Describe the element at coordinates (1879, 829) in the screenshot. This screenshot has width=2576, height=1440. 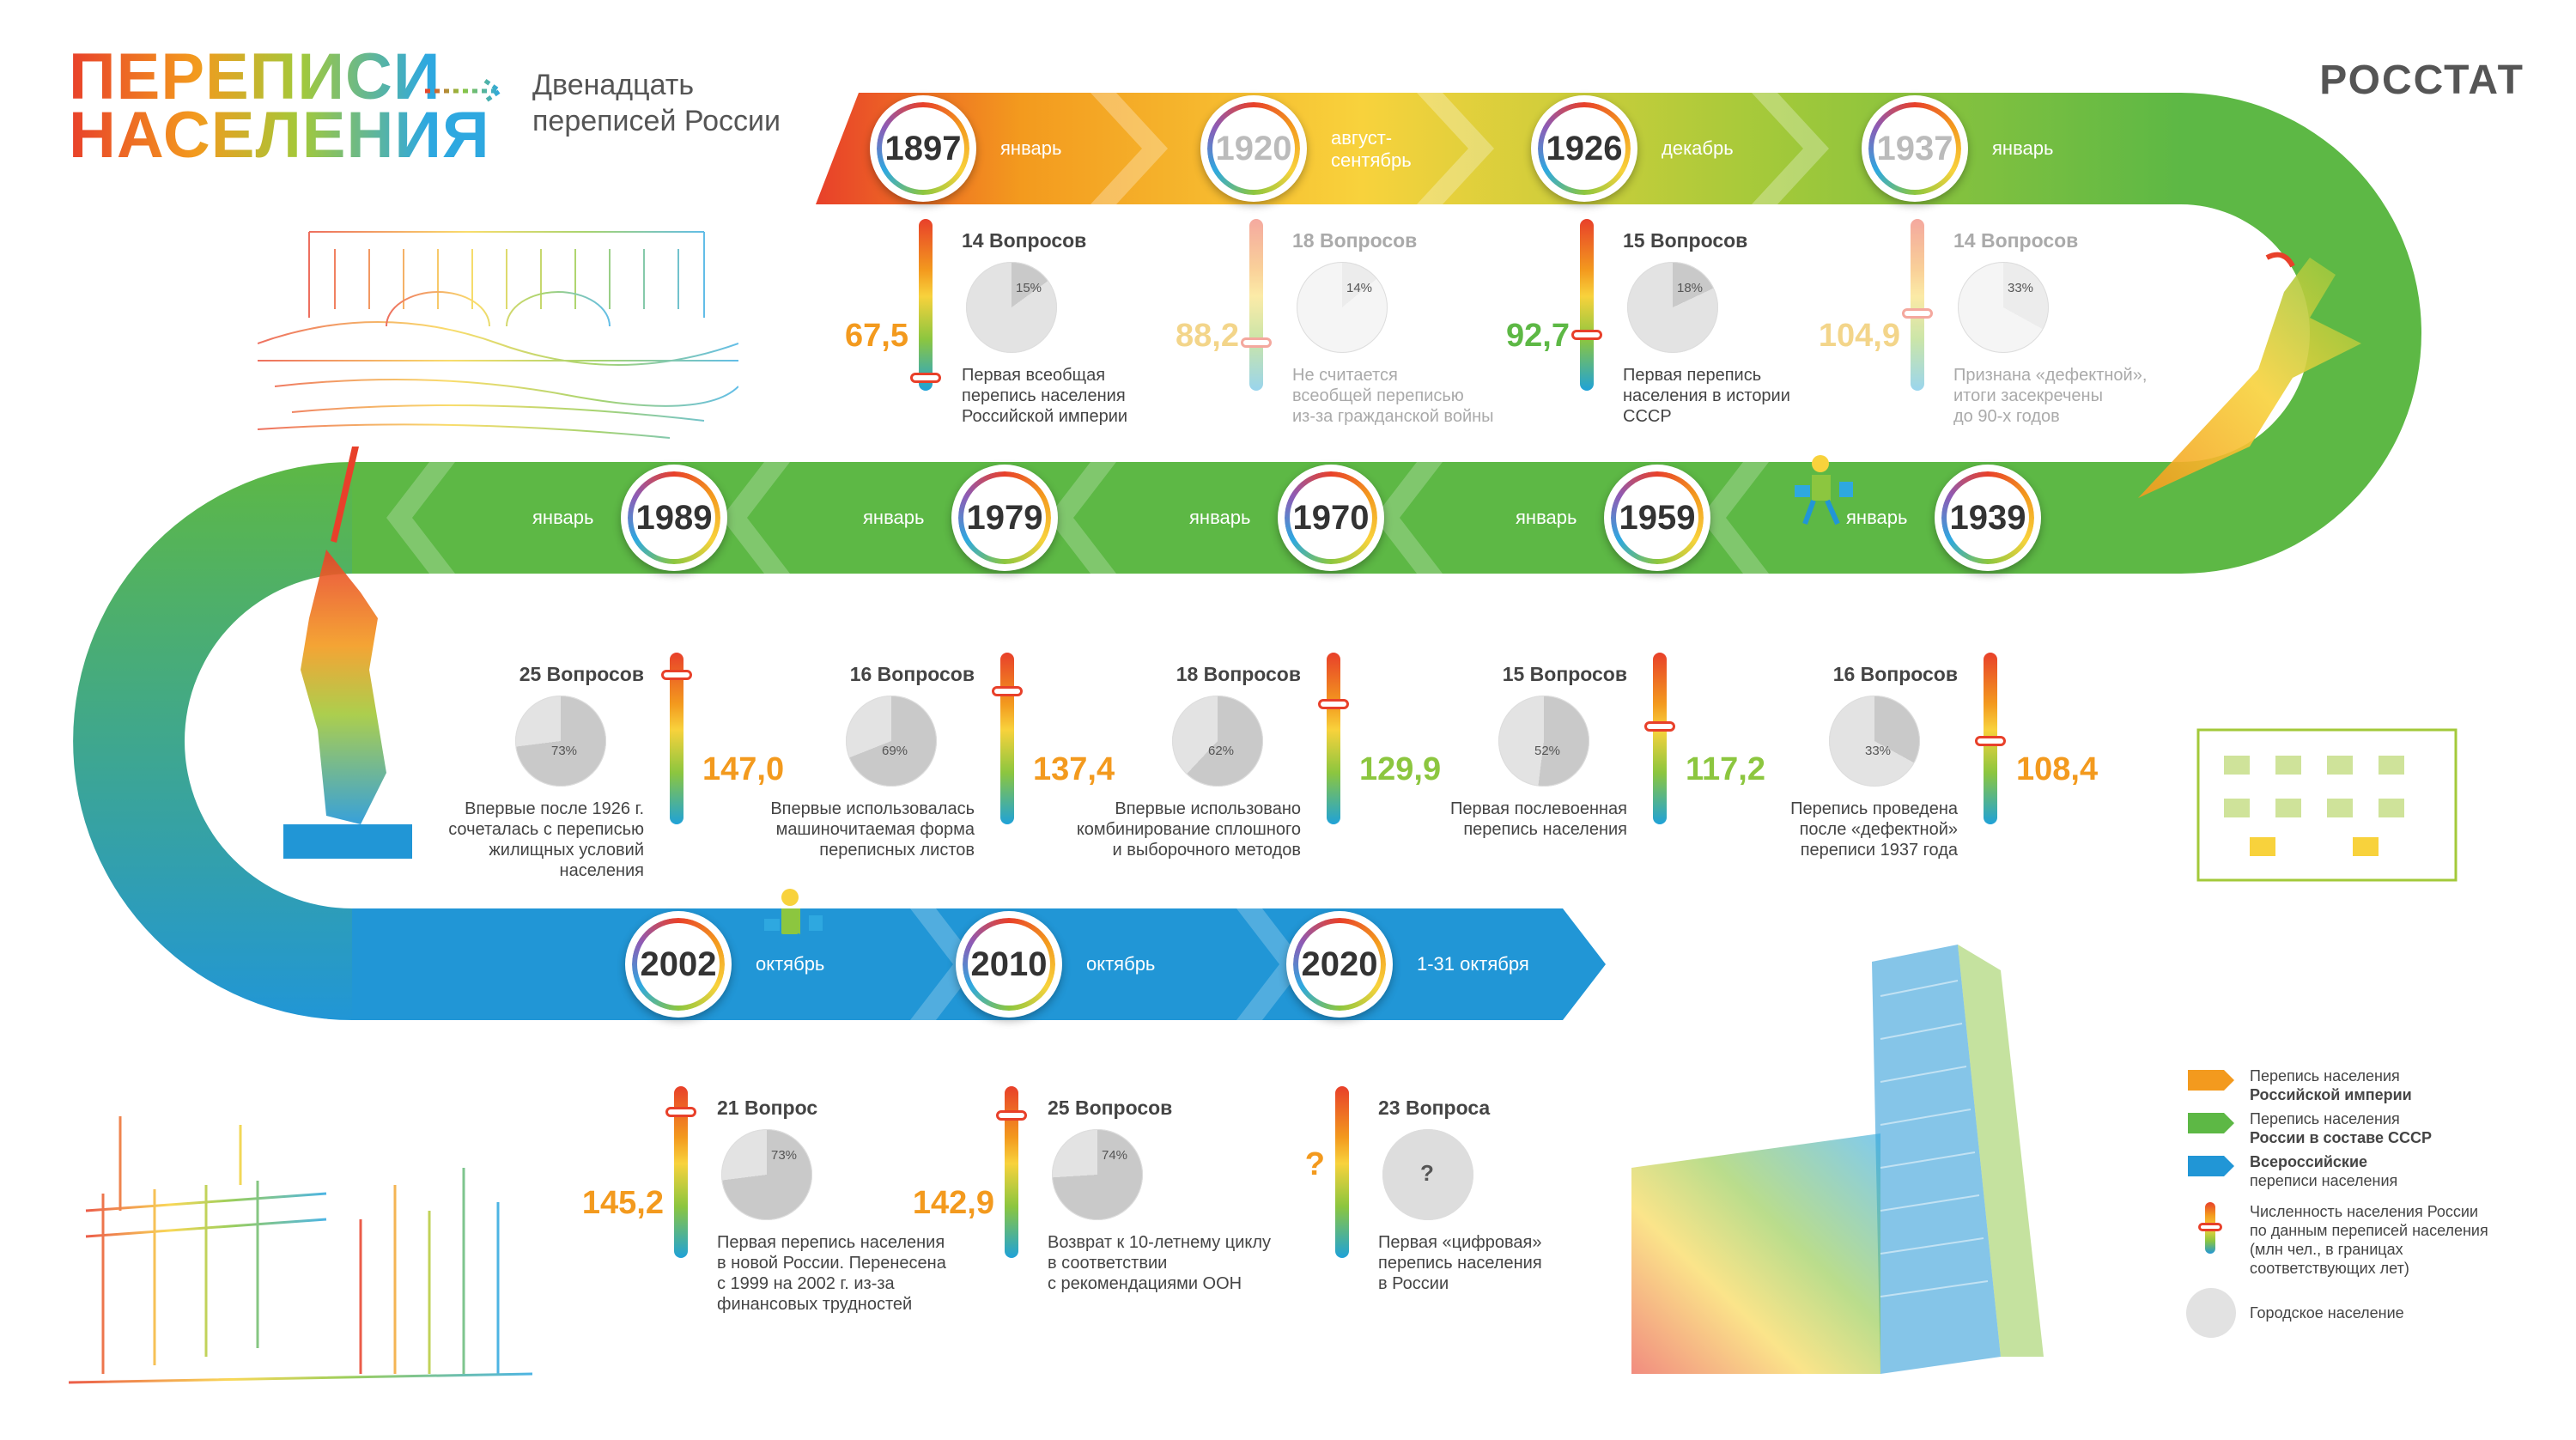
I see `note-line: после «дефектной»` at that location.